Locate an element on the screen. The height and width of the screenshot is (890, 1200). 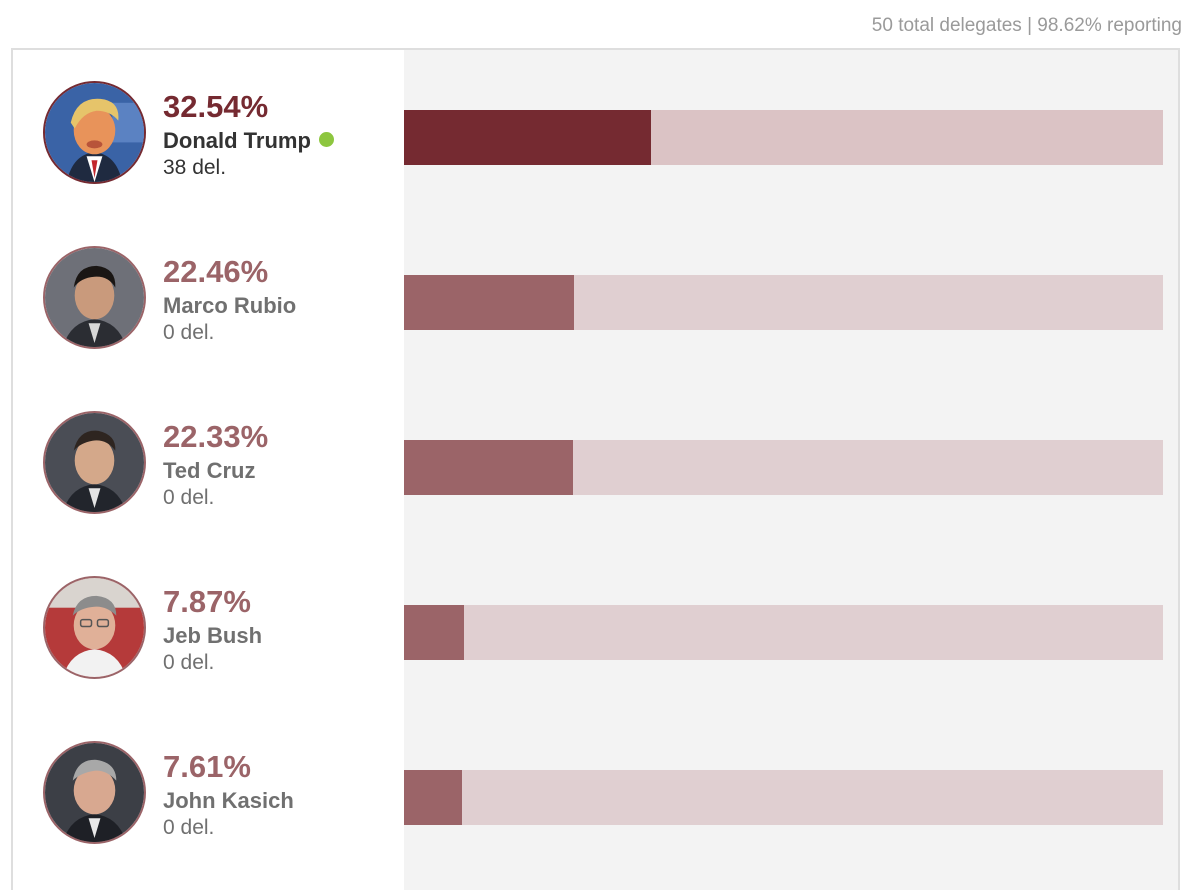
bar-marco-rubio is located at coordinates (489, 302).